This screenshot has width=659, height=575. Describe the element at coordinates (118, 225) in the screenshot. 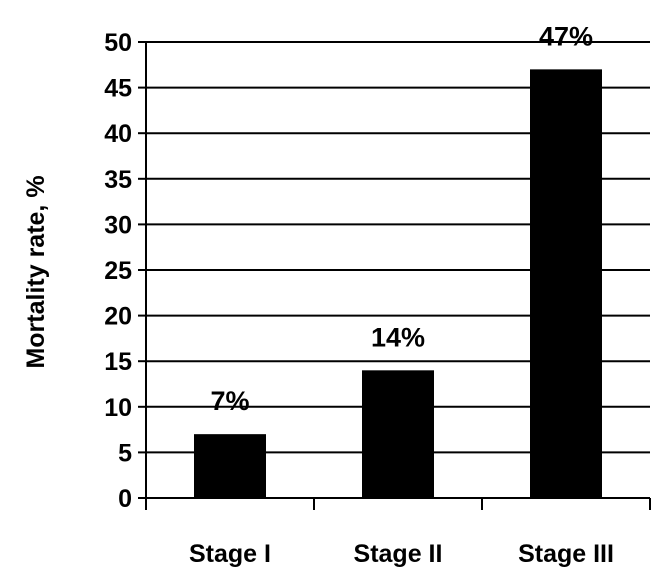

I see `y-tick-label: 30` at that location.